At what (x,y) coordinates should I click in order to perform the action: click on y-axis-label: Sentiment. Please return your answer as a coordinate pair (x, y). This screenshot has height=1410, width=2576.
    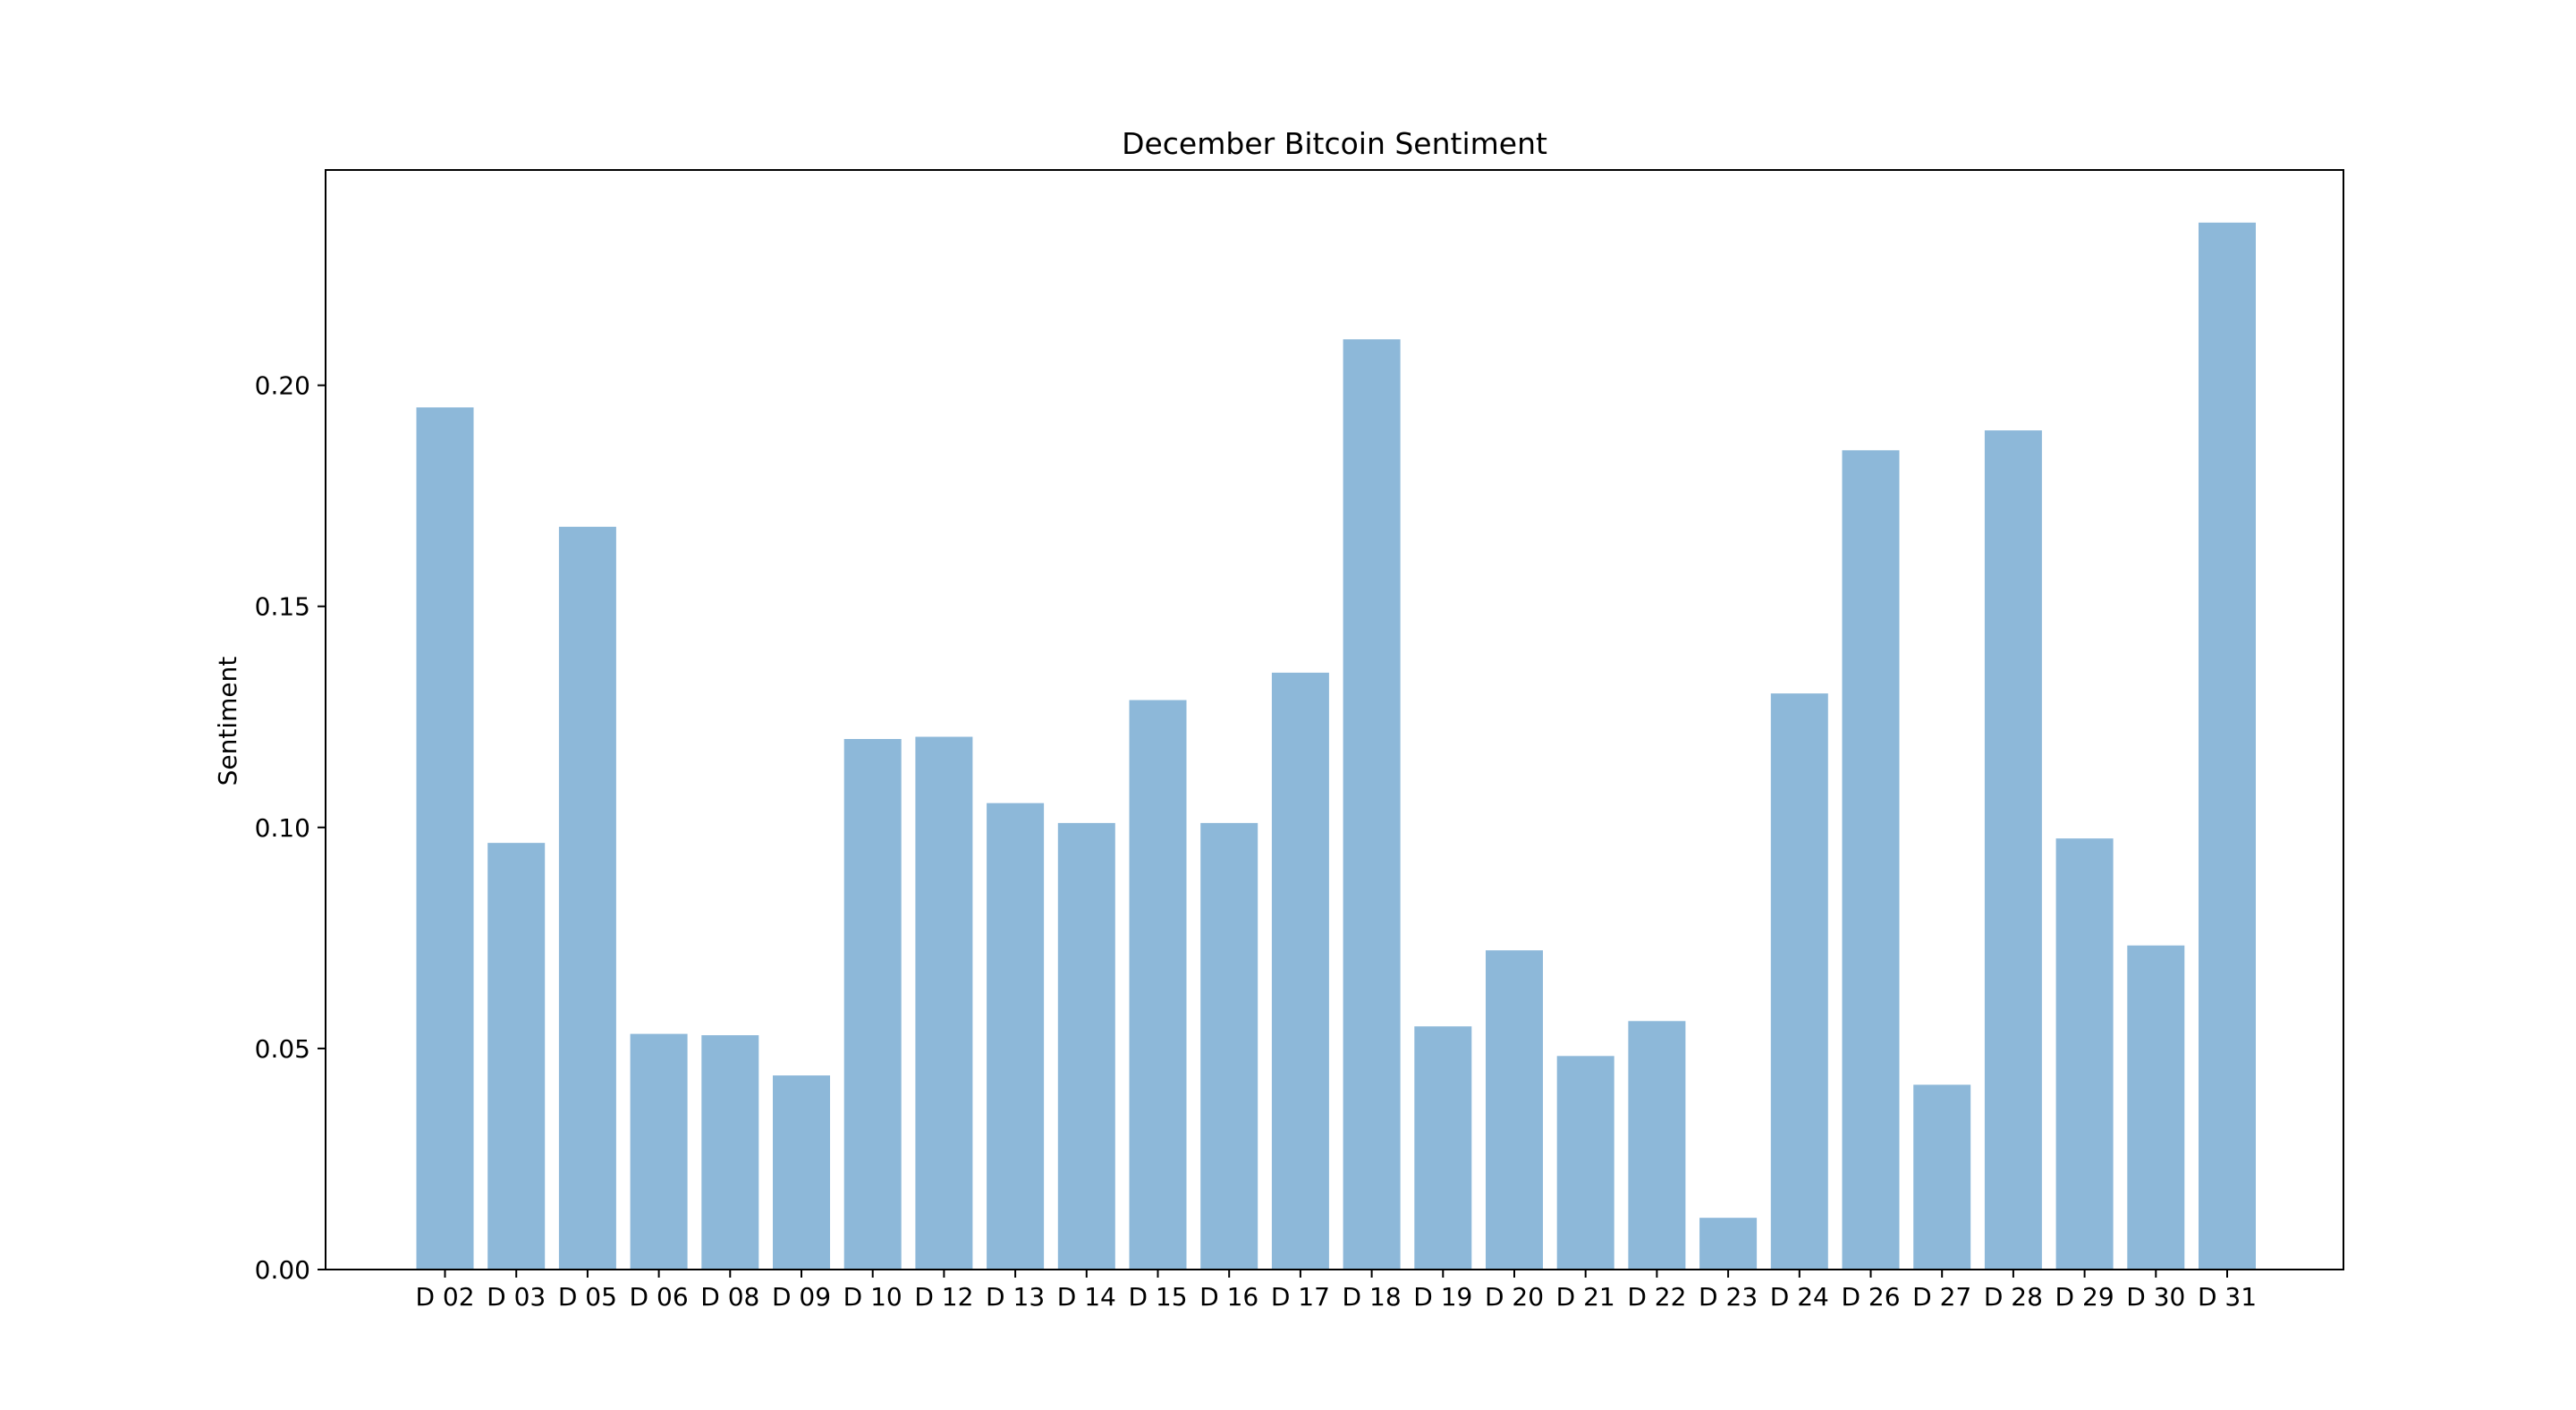
    Looking at the image, I should click on (227, 722).